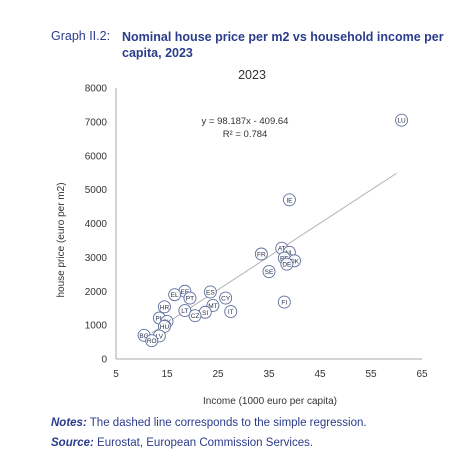  I want to click on x-axis-label: Income (1000 euro per capita), so click(270, 401).